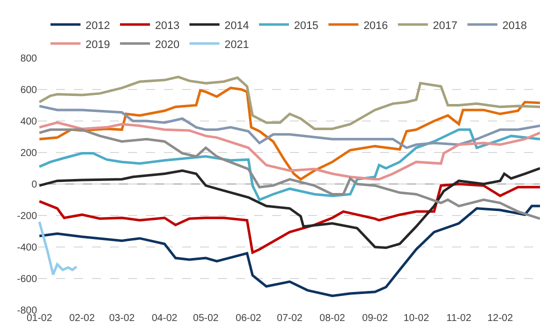 The height and width of the screenshot is (336, 550). Describe the element at coordinates (122, 318) in the screenshot. I see `x-tick-label: 03-02` at that location.